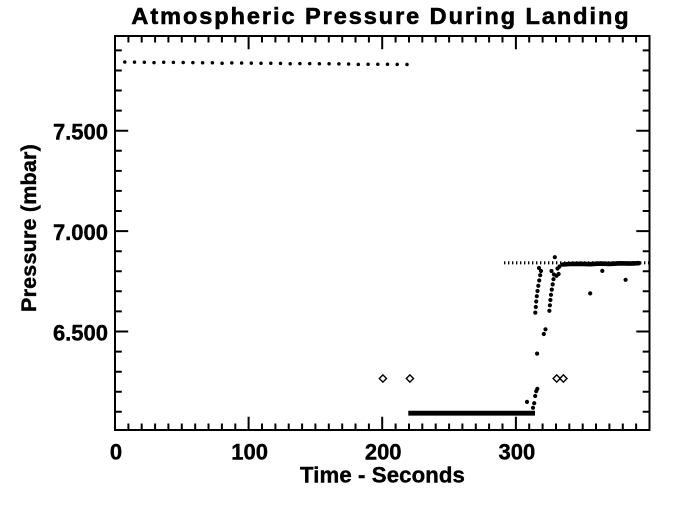 This screenshot has height=509, width=684. I want to click on svg-text: 7.500, so click(80, 132).